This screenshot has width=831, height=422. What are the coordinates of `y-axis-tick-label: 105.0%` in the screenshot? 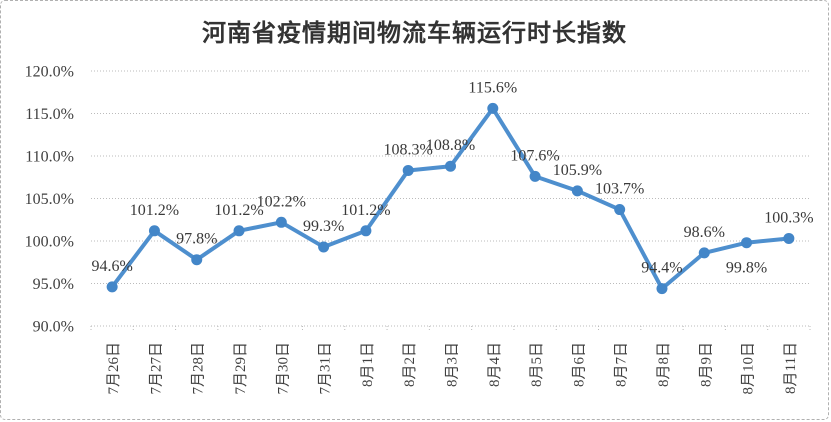 It's located at (49, 199).